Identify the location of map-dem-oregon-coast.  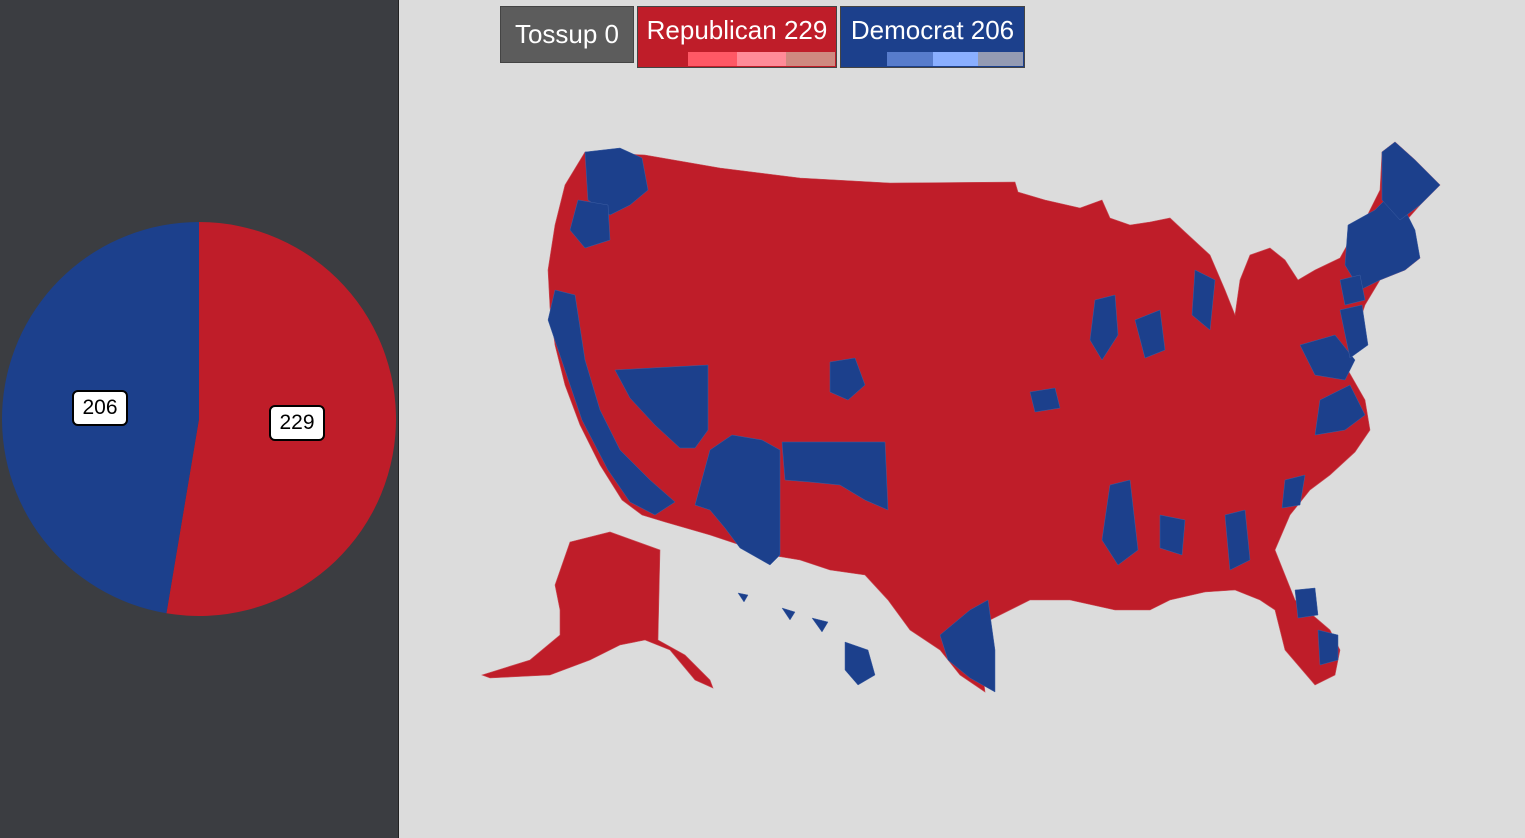
(590, 224).